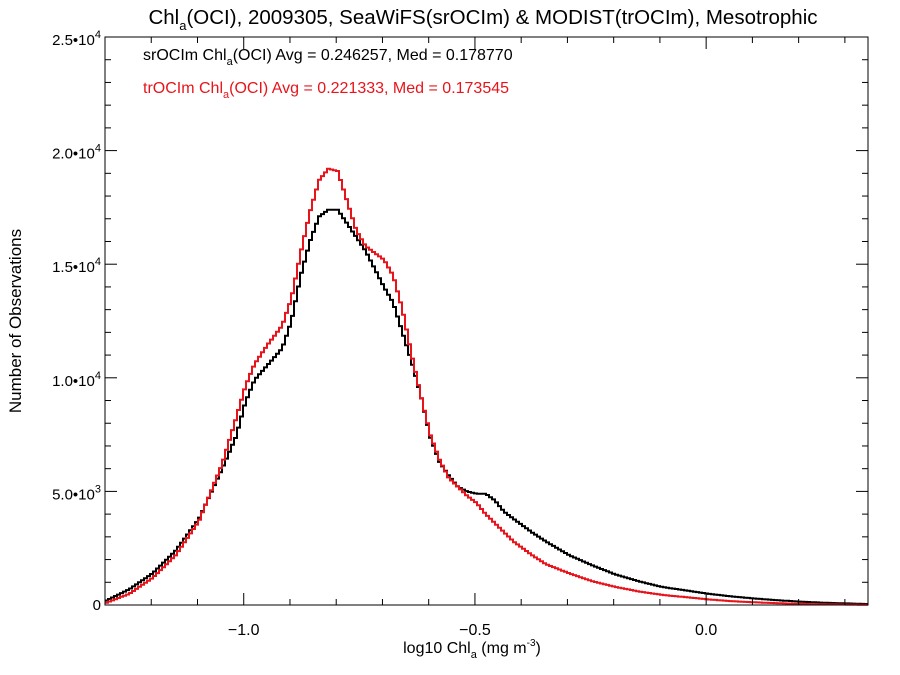 Image resolution: width=900 pixels, height=675 pixels. Describe the element at coordinates (76, 153) in the screenshot. I see `y-tick-label: 2.0•104` at that location.